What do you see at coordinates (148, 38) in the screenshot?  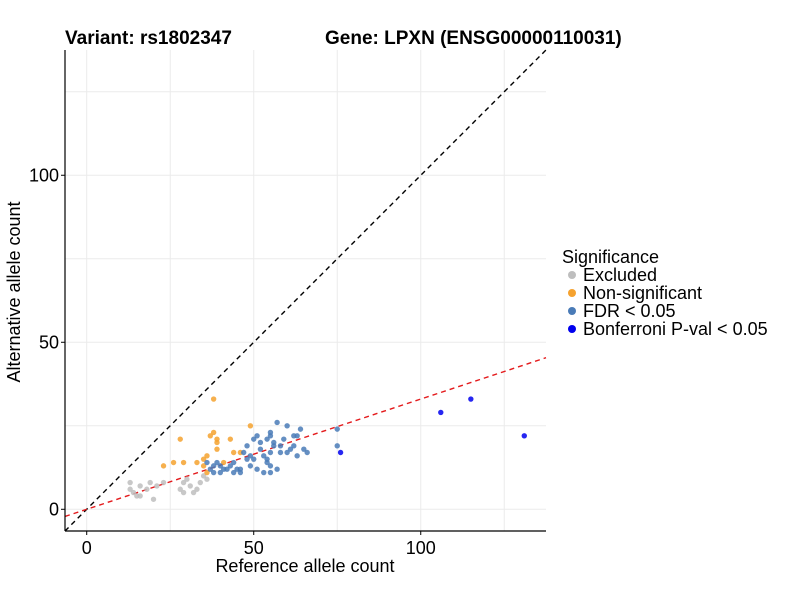 I see `chart-title-variant: Variant: rs1802347` at bounding box center [148, 38].